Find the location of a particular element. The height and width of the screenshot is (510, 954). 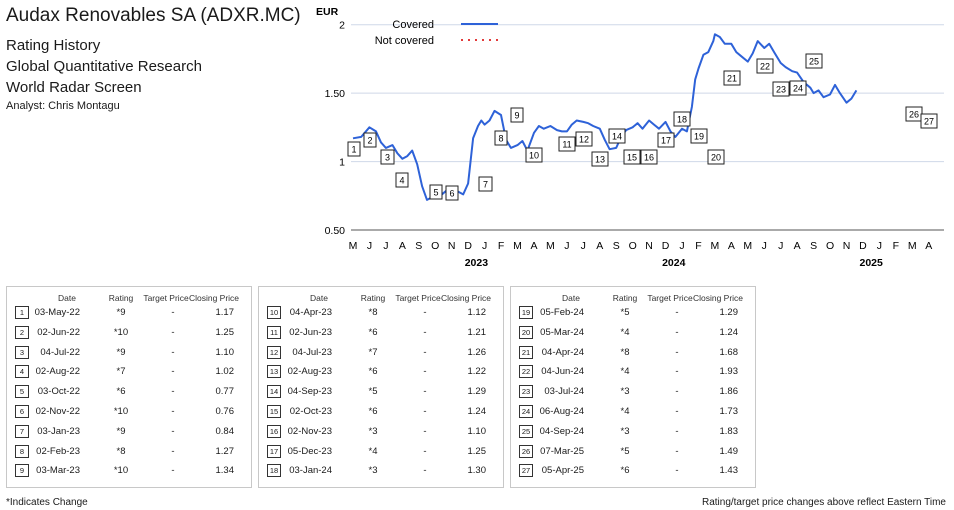

table-row: 15 02-Oct-23 *6 - 1.24 is located at coordinates (381, 413).